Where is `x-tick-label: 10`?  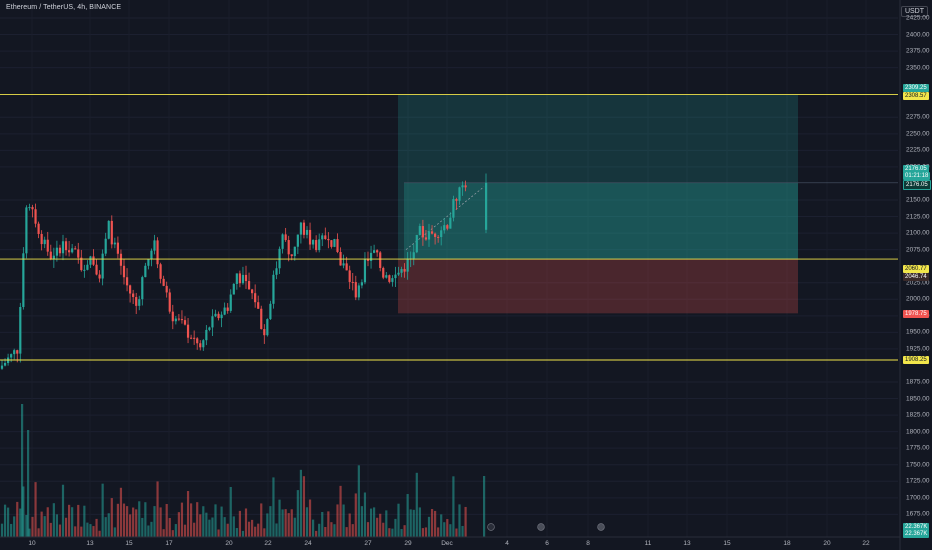
x-tick-label: 10 is located at coordinates (32, 543).